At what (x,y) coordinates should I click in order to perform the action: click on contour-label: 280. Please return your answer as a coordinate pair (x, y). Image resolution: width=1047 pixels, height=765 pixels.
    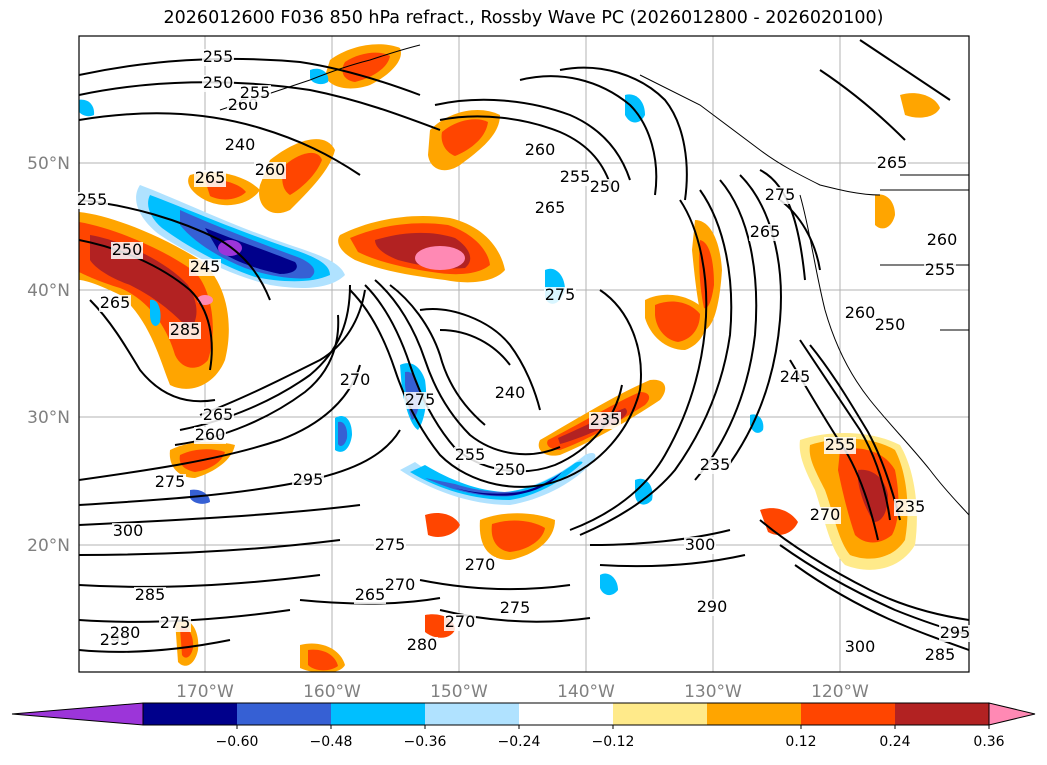
    Looking at the image, I should click on (125, 632).